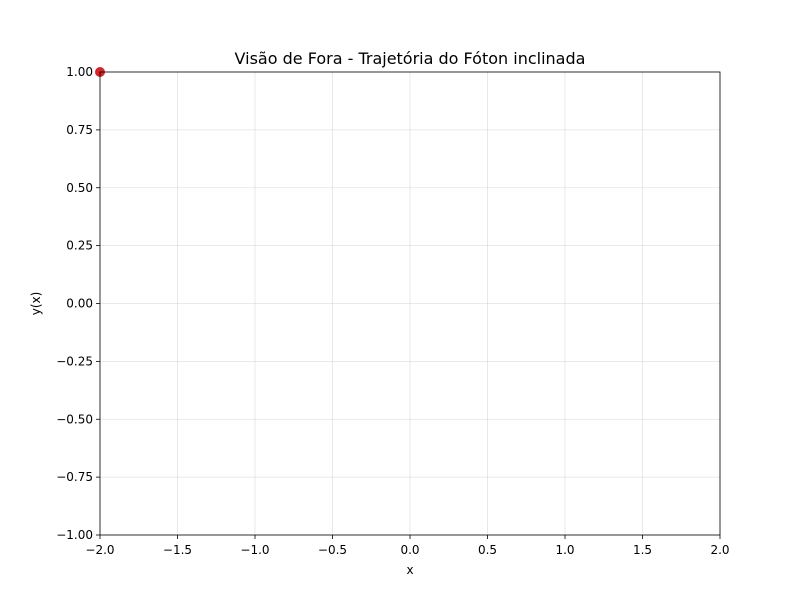 Image resolution: width=800 pixels, height=605 pixels. I want to click on y-tick-label: 0.00, so click(79, 304).